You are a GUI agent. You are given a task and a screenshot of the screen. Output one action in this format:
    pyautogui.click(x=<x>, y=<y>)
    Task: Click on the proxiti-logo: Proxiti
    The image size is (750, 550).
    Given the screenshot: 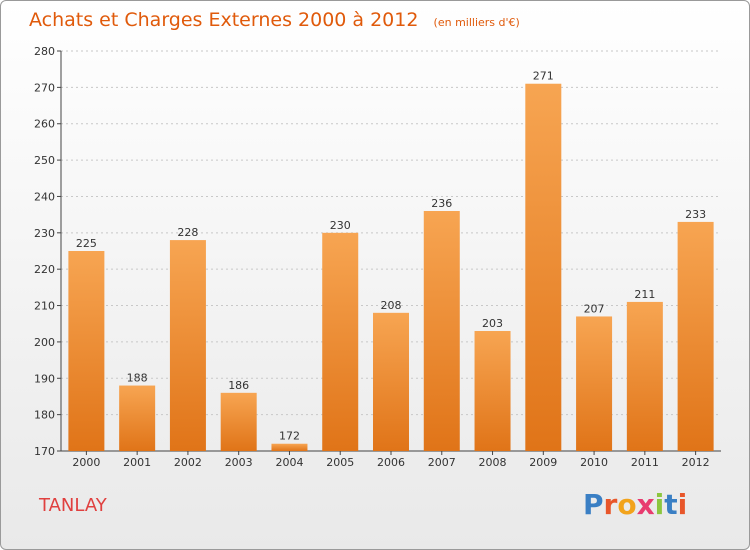 What is the action you would take?
    pyautogui.click(x=635, y=504)
    